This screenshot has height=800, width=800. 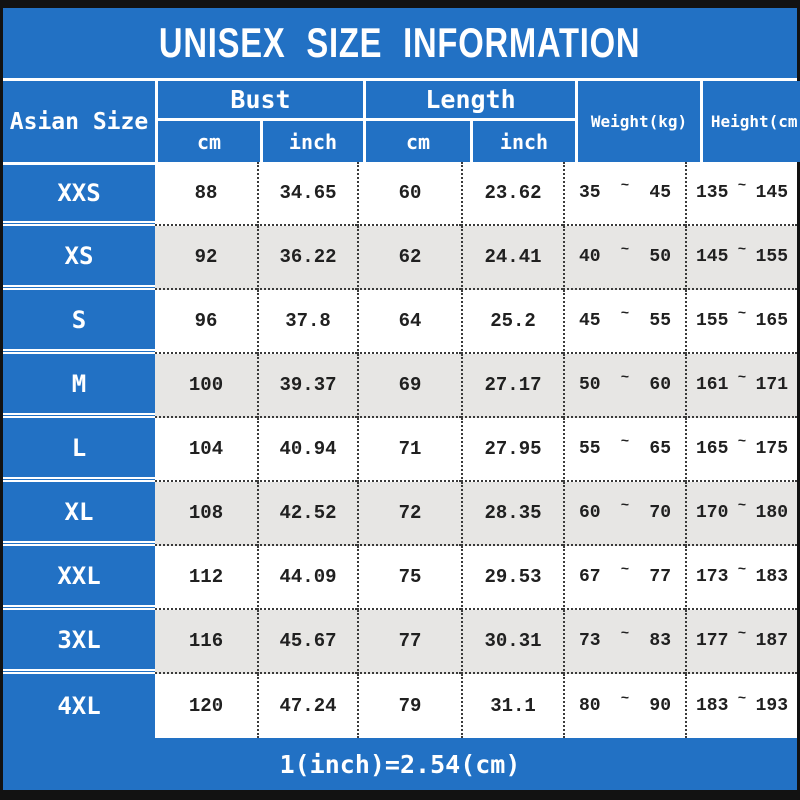 I want to click on header-asian-size: Asian Size, so click(x=79, y=121).